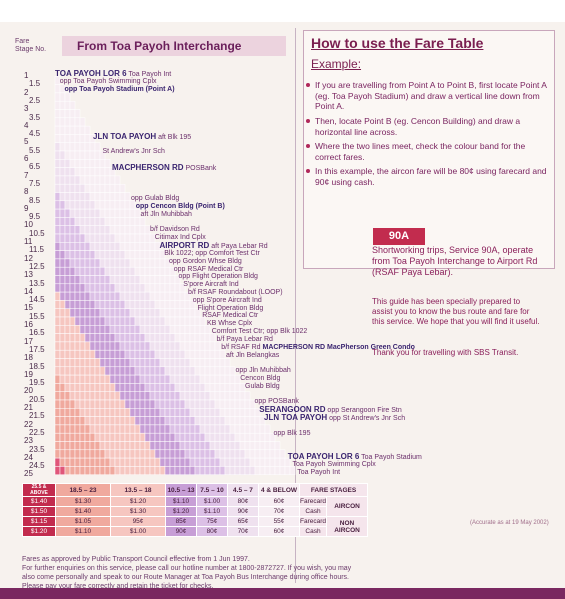 The width and height of the screenshot is (565, 599). What do you see at coordinates (208, 269) in the screenshot?
I see `stop-label: opp RSAF Medical Ctr` at bounding box center [208, 269].